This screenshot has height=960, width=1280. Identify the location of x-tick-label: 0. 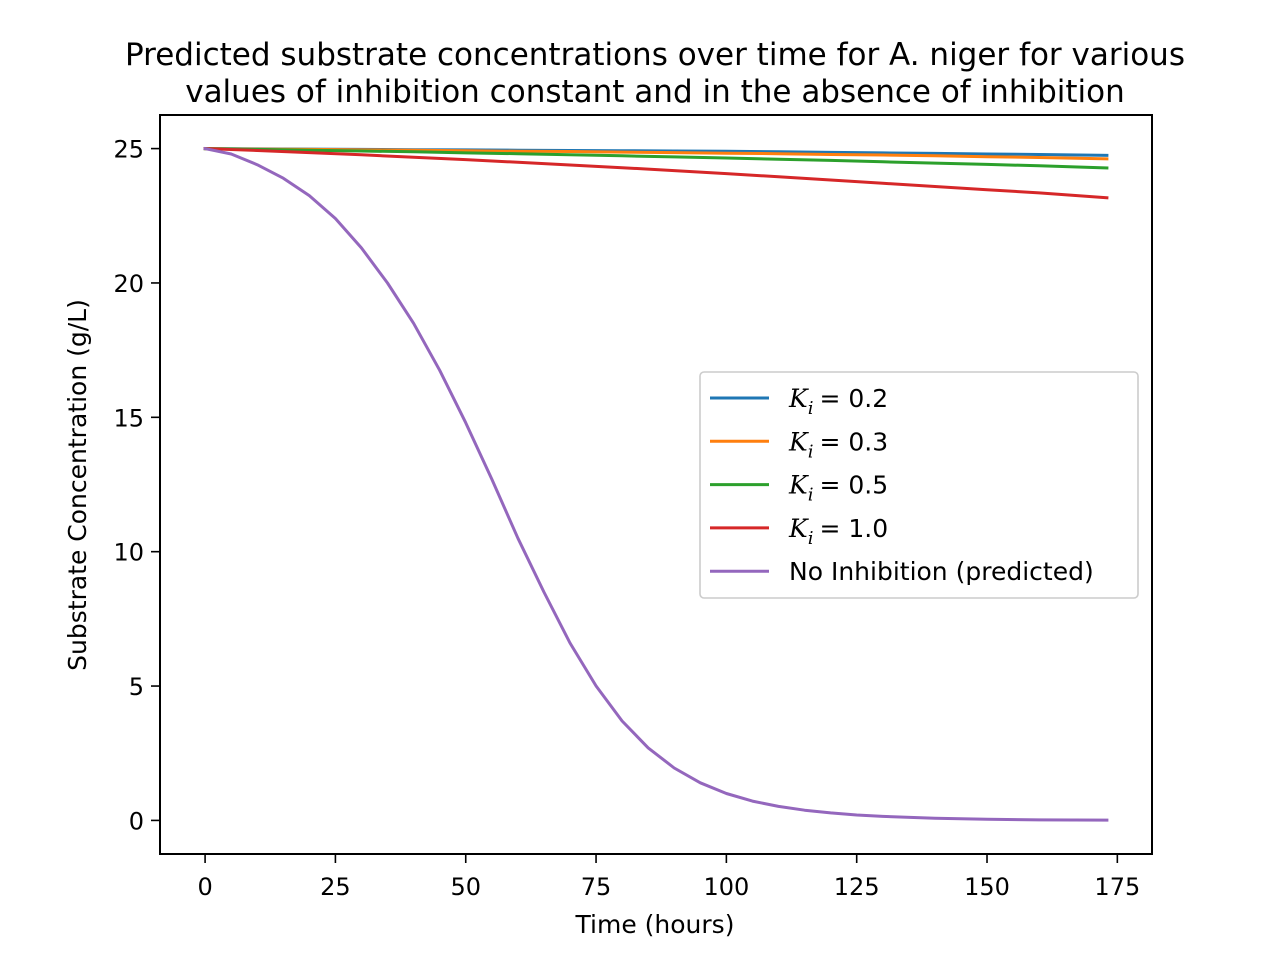
(204, 887).